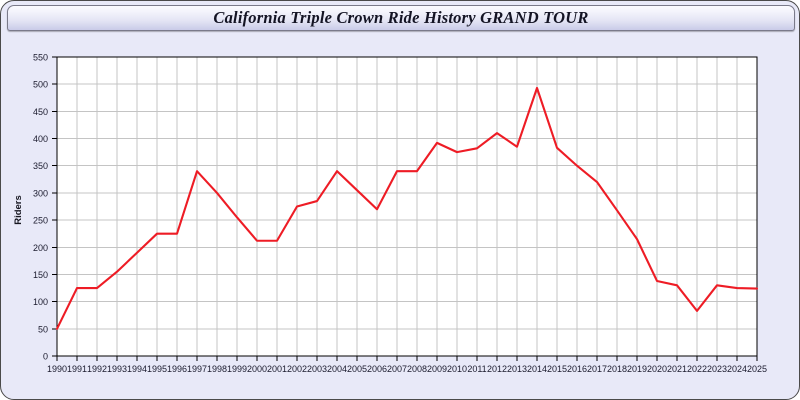  Describe the element at coordinates (297, 369) in the screenshot. I see `x-tick-label: 2002` at that location.